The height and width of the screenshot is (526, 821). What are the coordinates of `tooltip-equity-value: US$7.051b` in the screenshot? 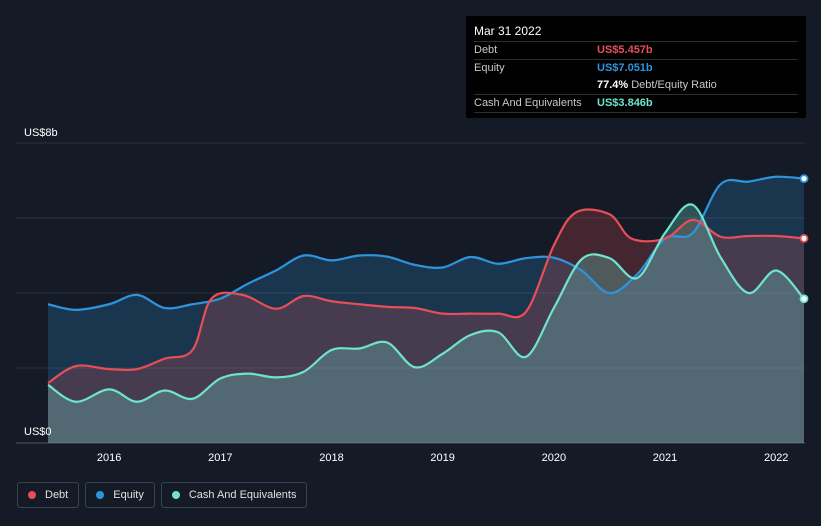 It's located at (625, 68).